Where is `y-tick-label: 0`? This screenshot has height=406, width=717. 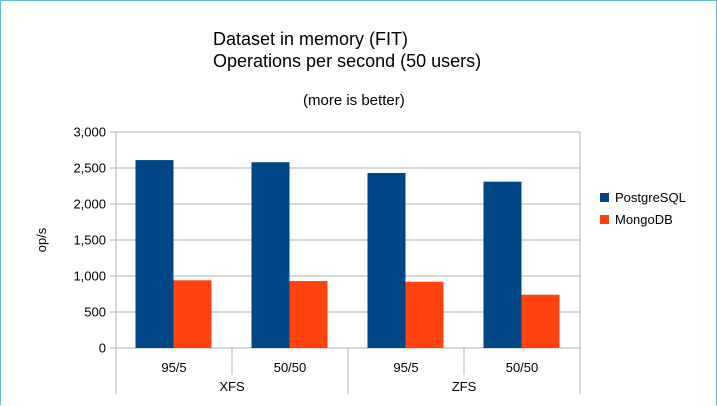 y-tick-label: 0 is located at coordinates (102, 348).